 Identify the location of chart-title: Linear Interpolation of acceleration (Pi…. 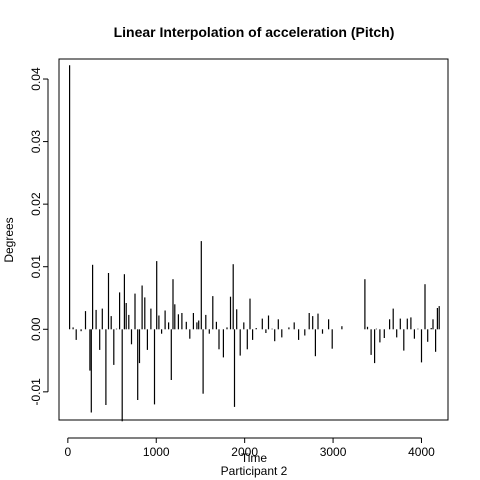
(254, 32).